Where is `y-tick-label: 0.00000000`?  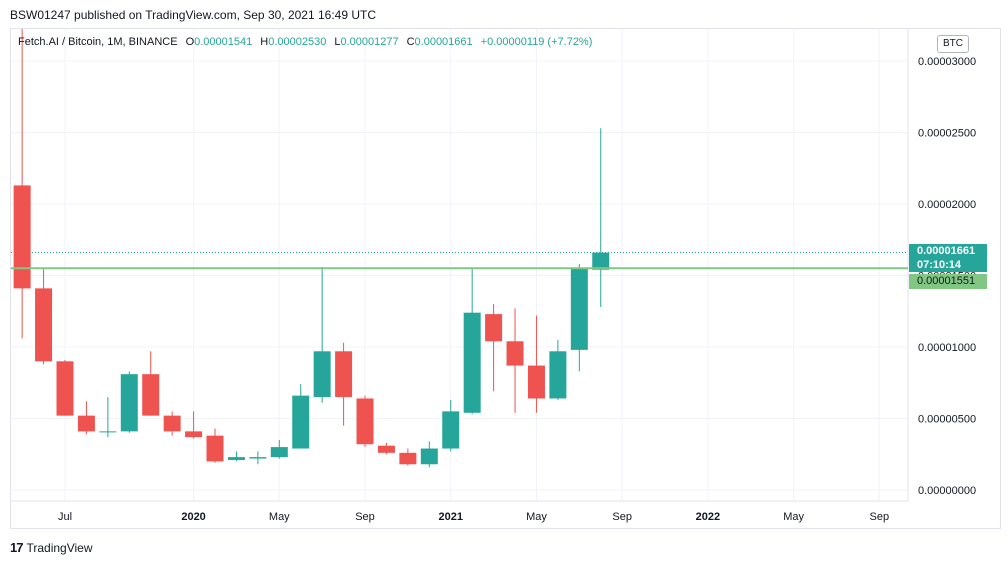
y-tick-label: 0.00000000 is located at coordinates (947, 491).